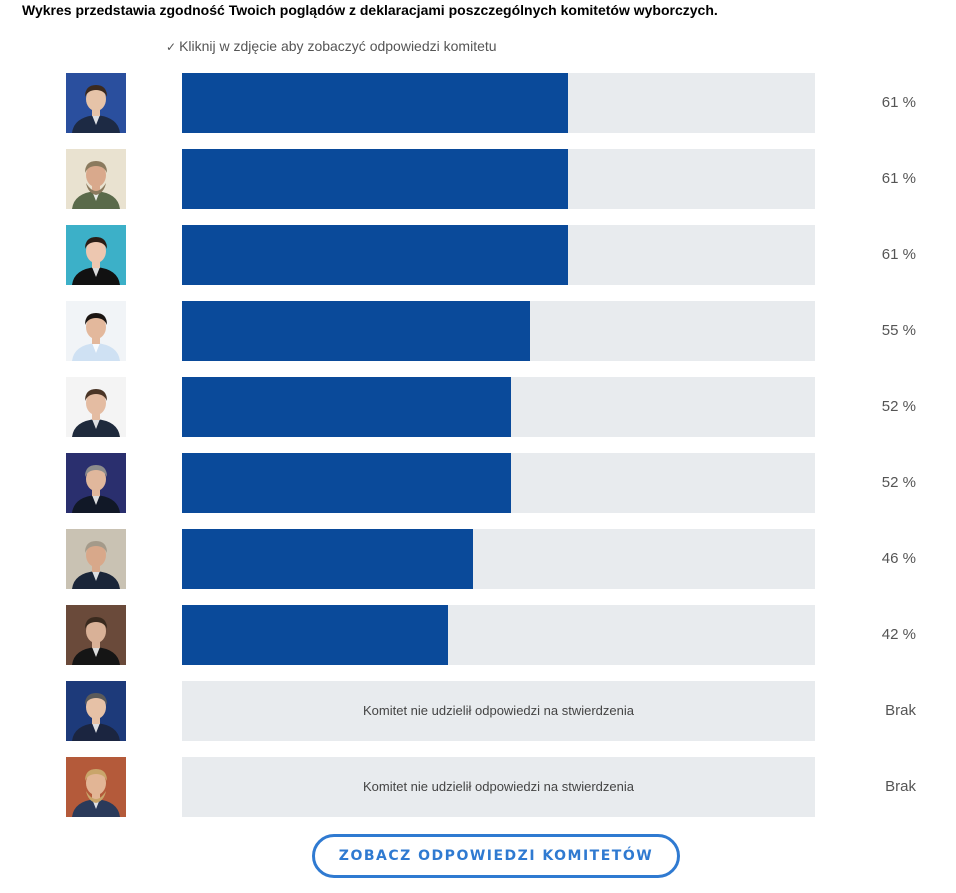  What do you see at coordinates (898, 558) in the screenshot?
I see `value-label: 46 %` at bounding box center [898, 558].